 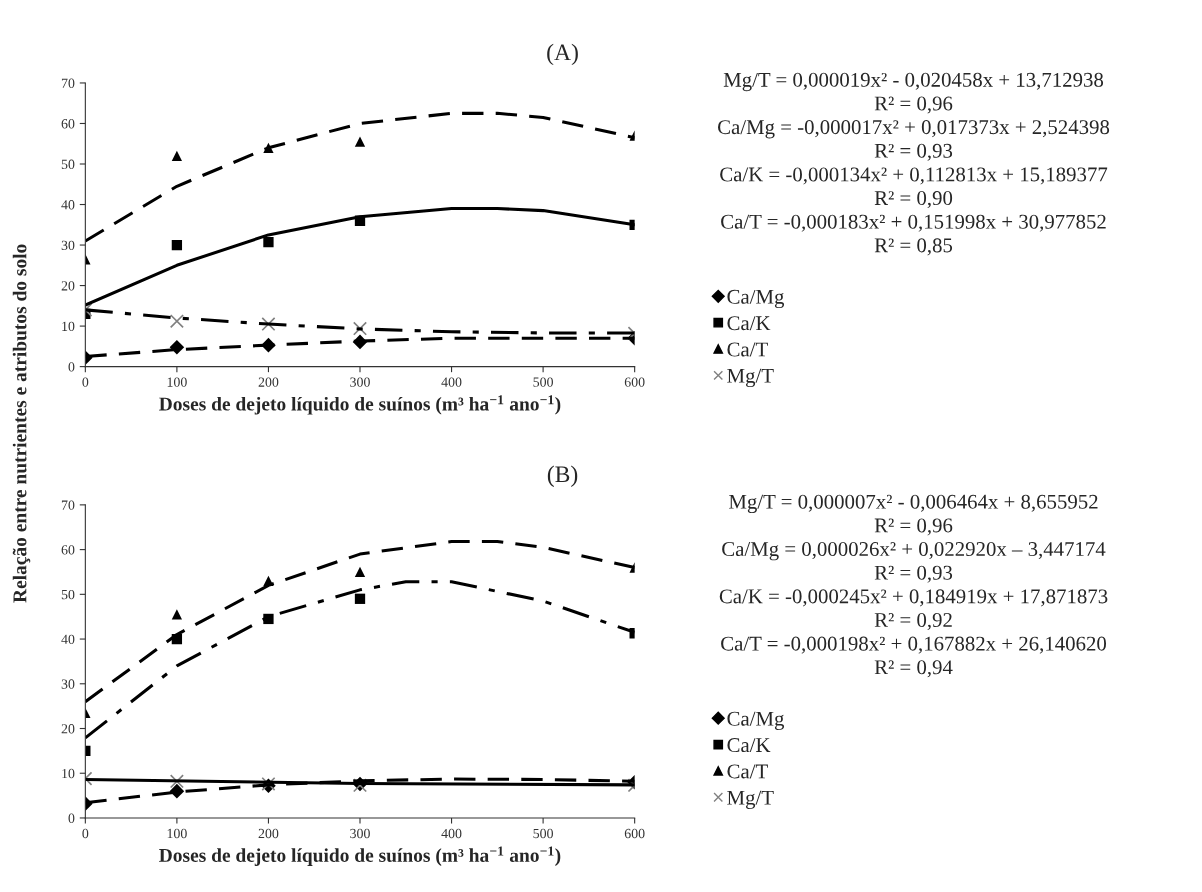 What do you see at coordinates (913, 598) in the screenshot?
I see `text: Ca/K = -0,000245x² + 0,184919x + 17,871873` at bounding box center [913, 598].